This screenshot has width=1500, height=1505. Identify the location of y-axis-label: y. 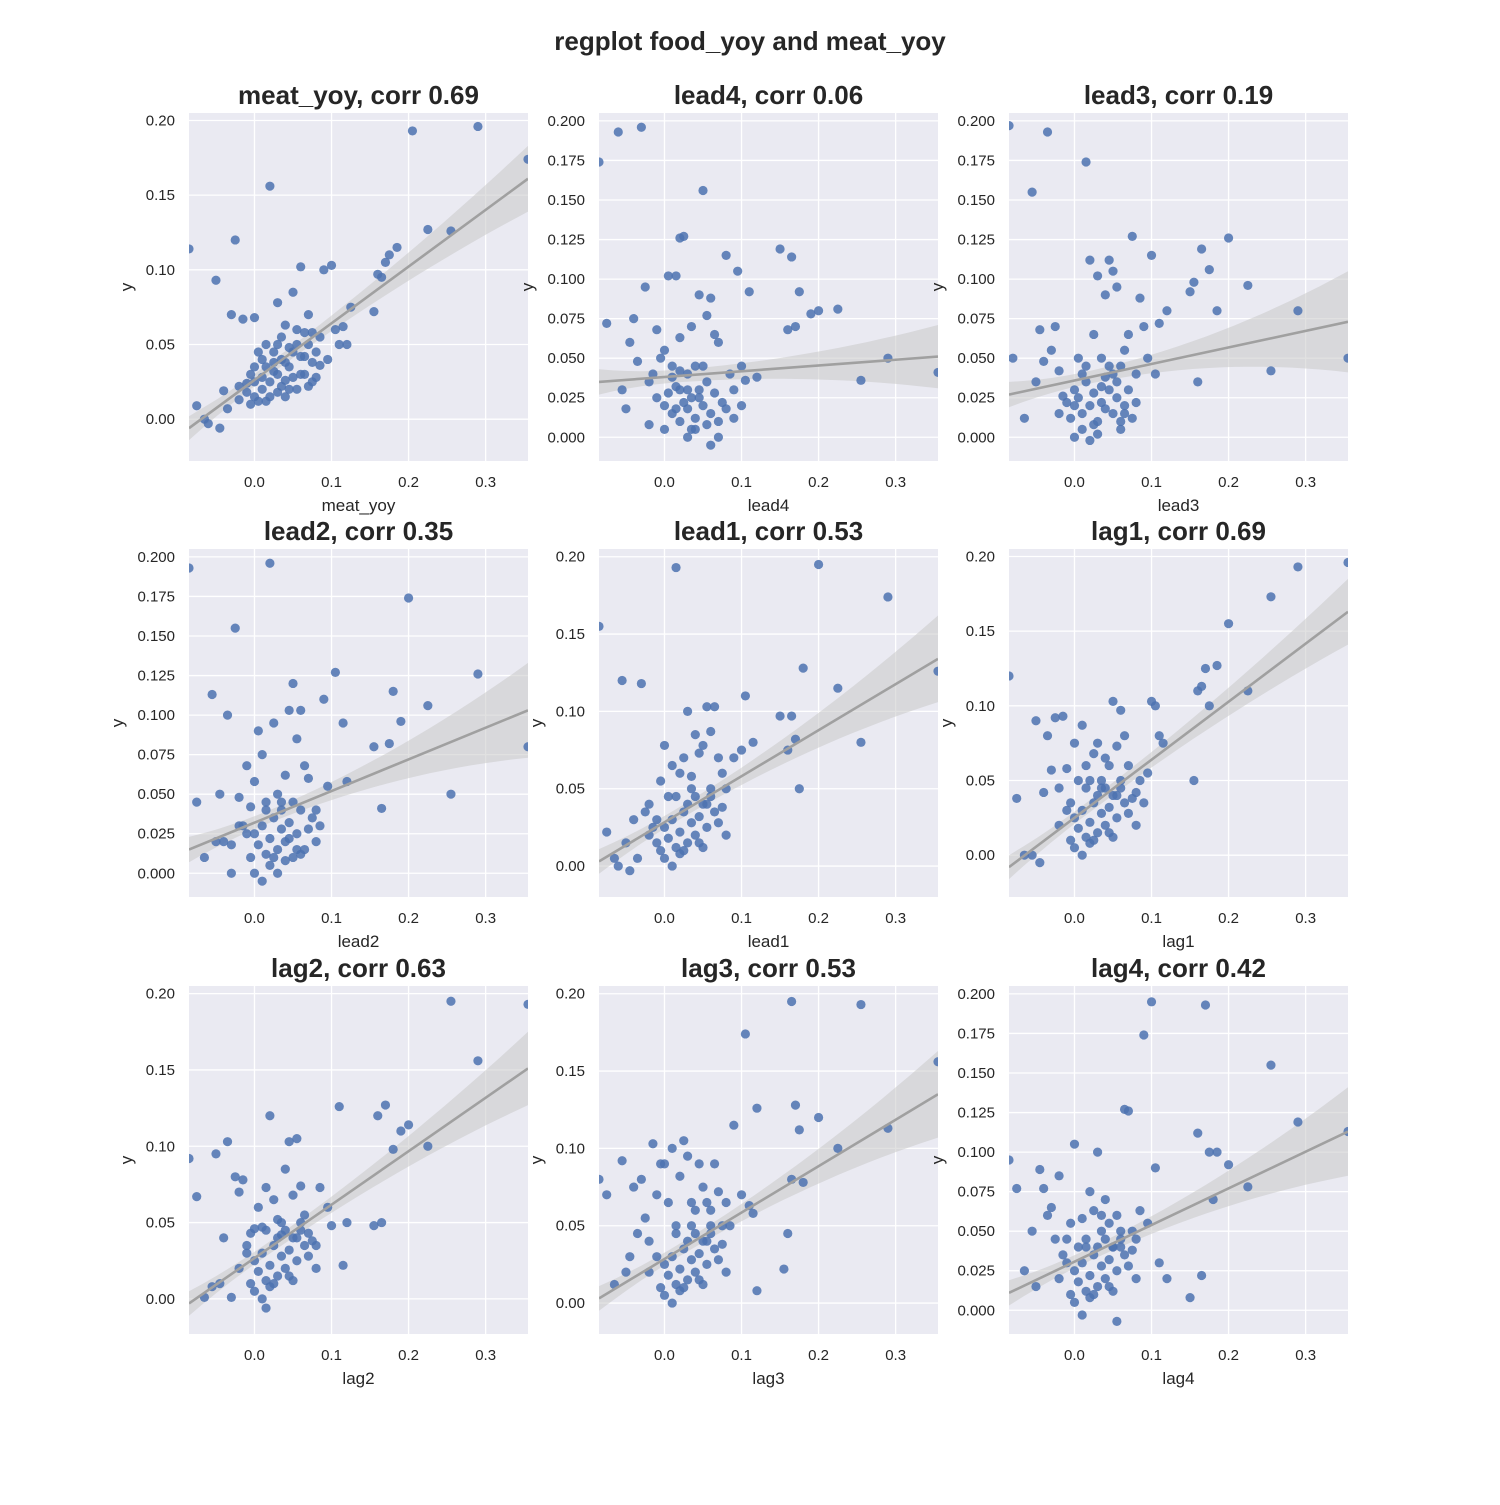
(126, 286).